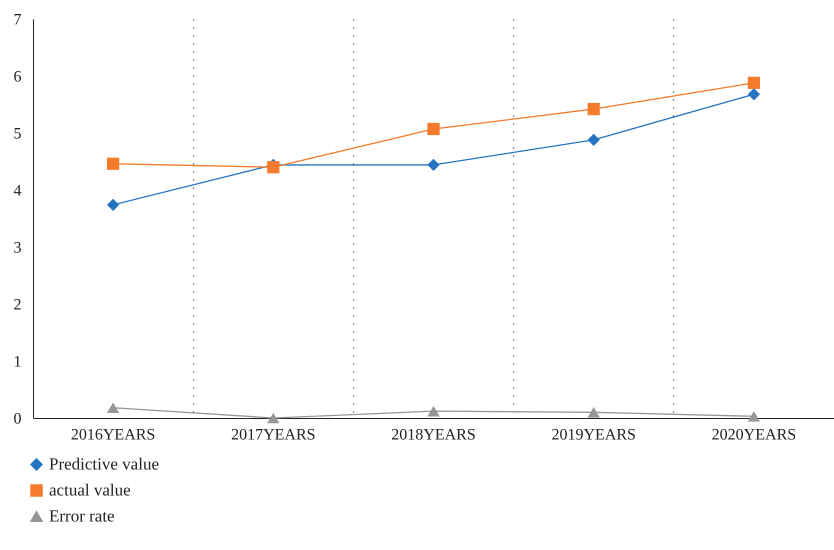 Image resolution: width=834 pixels, height=550 pixels. Describe the element at coordinates (18, 134) in the screenshot. I see `y-tick-label: 5` at that location.